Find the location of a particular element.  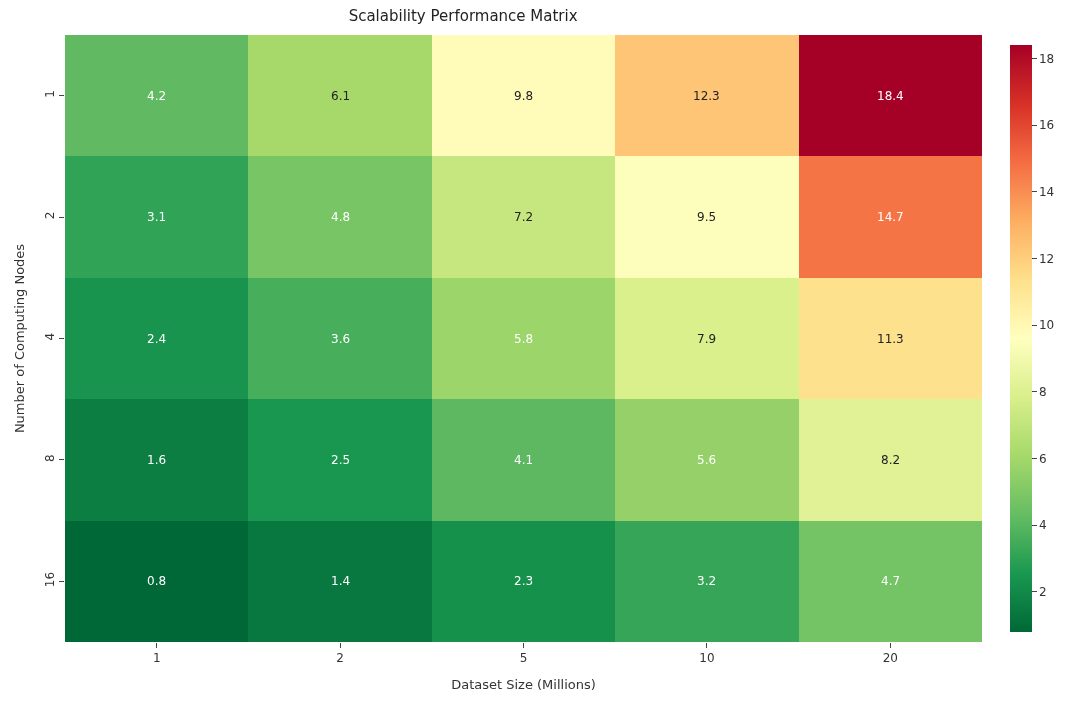

data-label: 7.2 is located at coordinates (524, 217).